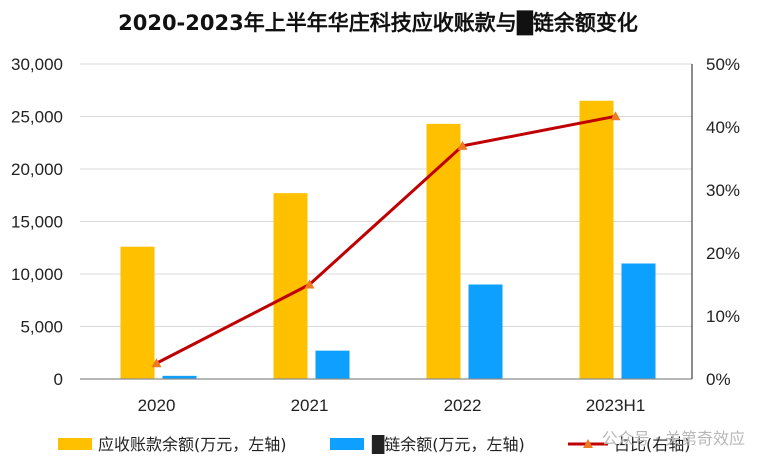 This screenshot has height=468, width=769. Describe the element at coordinates (37, 222) in the screenshot. I see `left-tick-label: 15,000` at that location.